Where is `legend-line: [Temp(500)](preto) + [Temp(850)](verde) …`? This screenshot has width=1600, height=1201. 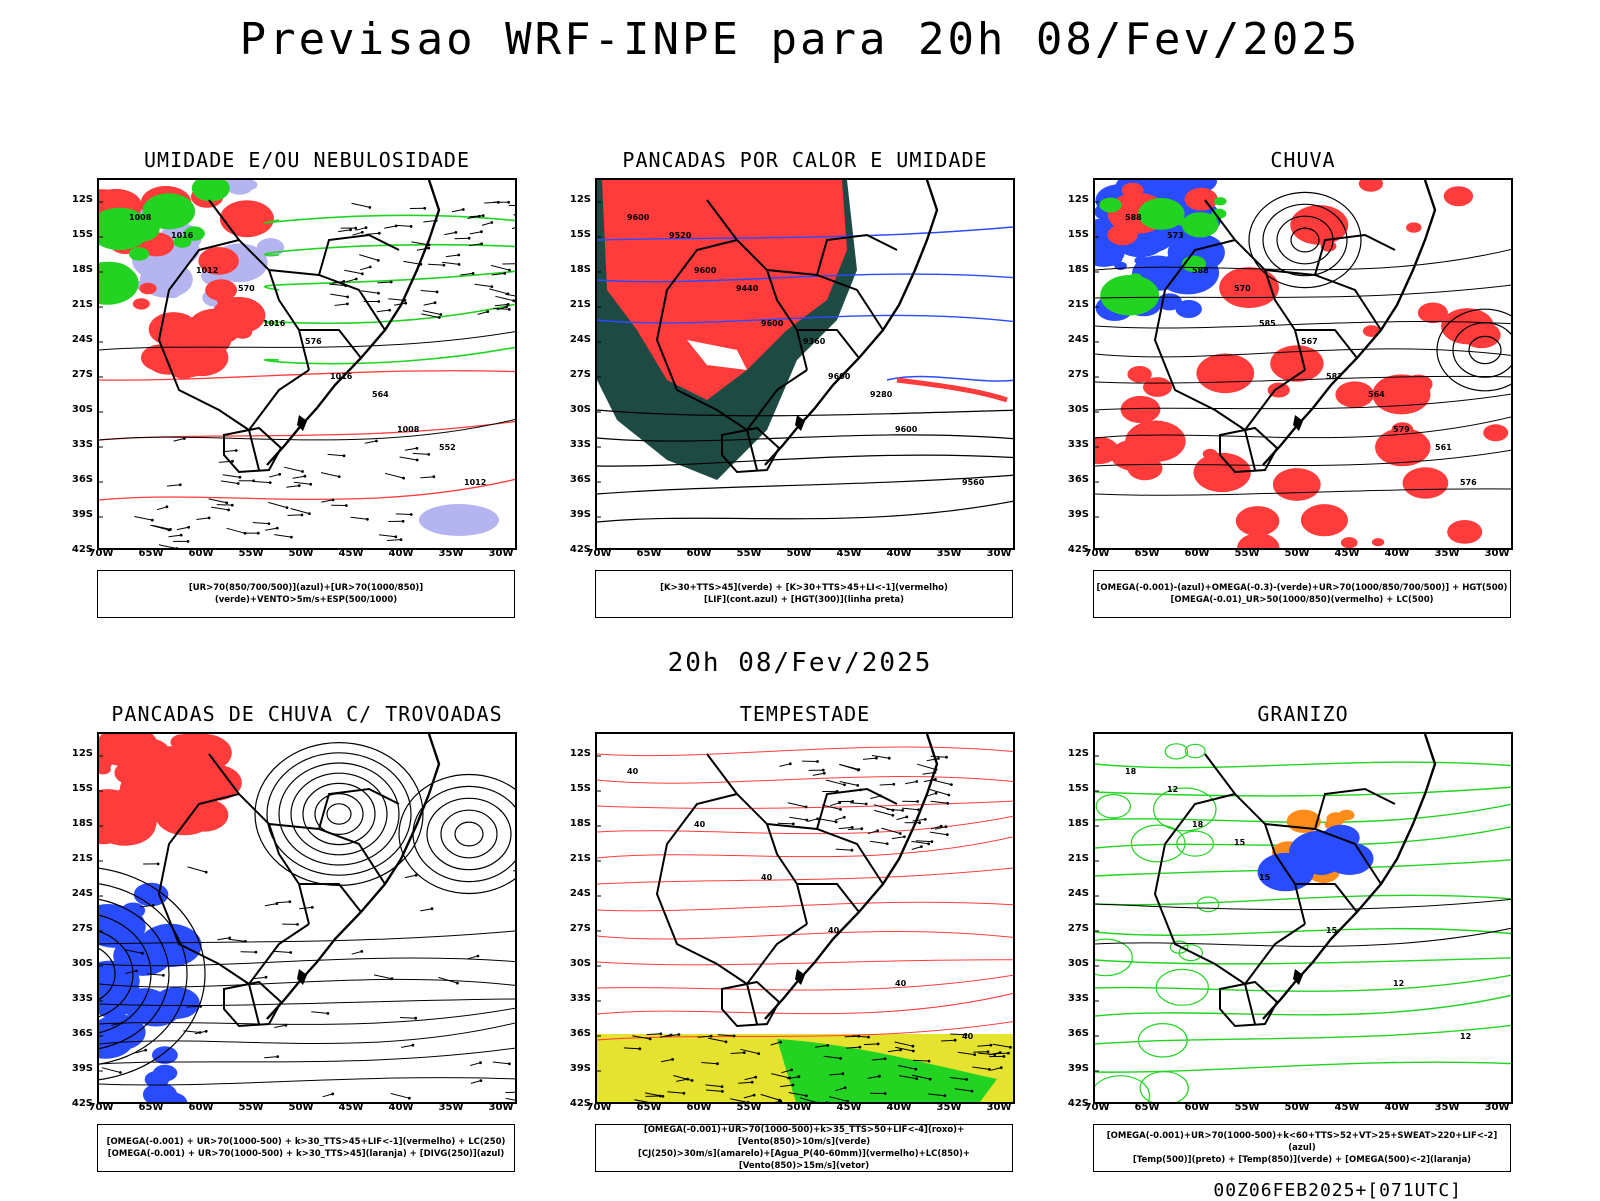
legend-line: [Temp(500)](preto) + [Temp(850)](verde) … is located at coordinates (1302, 1160).